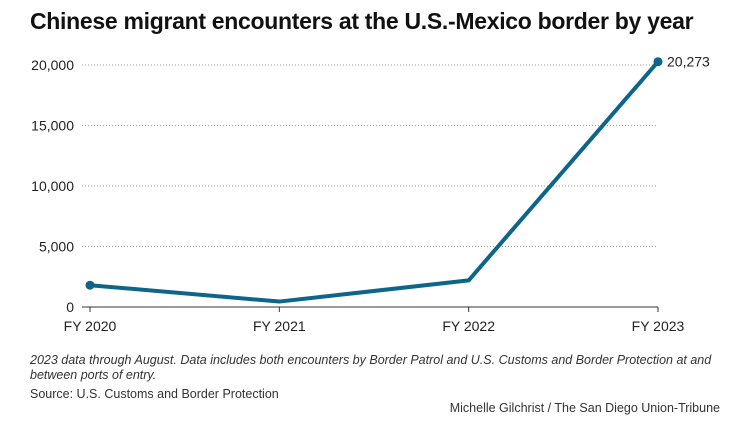  I want to click on data-labels: 20,273, so click(688, 62).